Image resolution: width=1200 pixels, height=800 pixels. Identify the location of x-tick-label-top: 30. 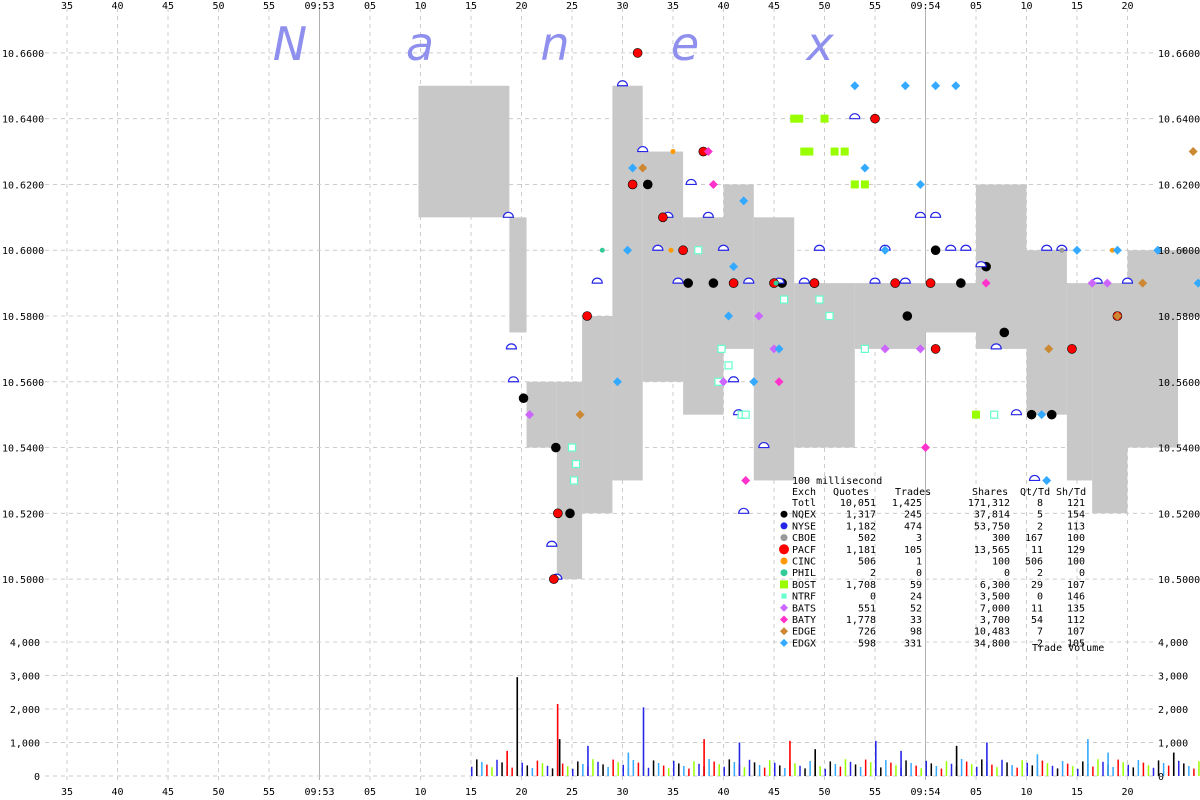
(622, 6).